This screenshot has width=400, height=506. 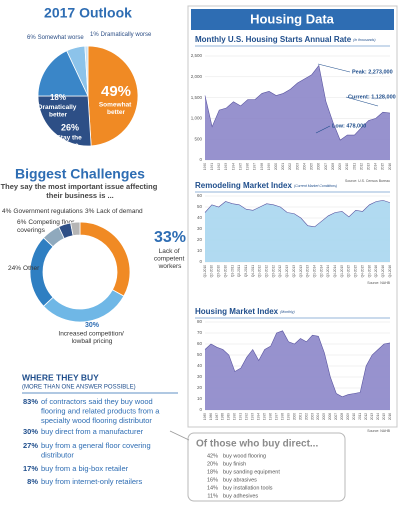 What do you see at coordinates (119, 211) in the screenshot?
I see `category-label: Lack of demand` at bounding box center [119, 211].